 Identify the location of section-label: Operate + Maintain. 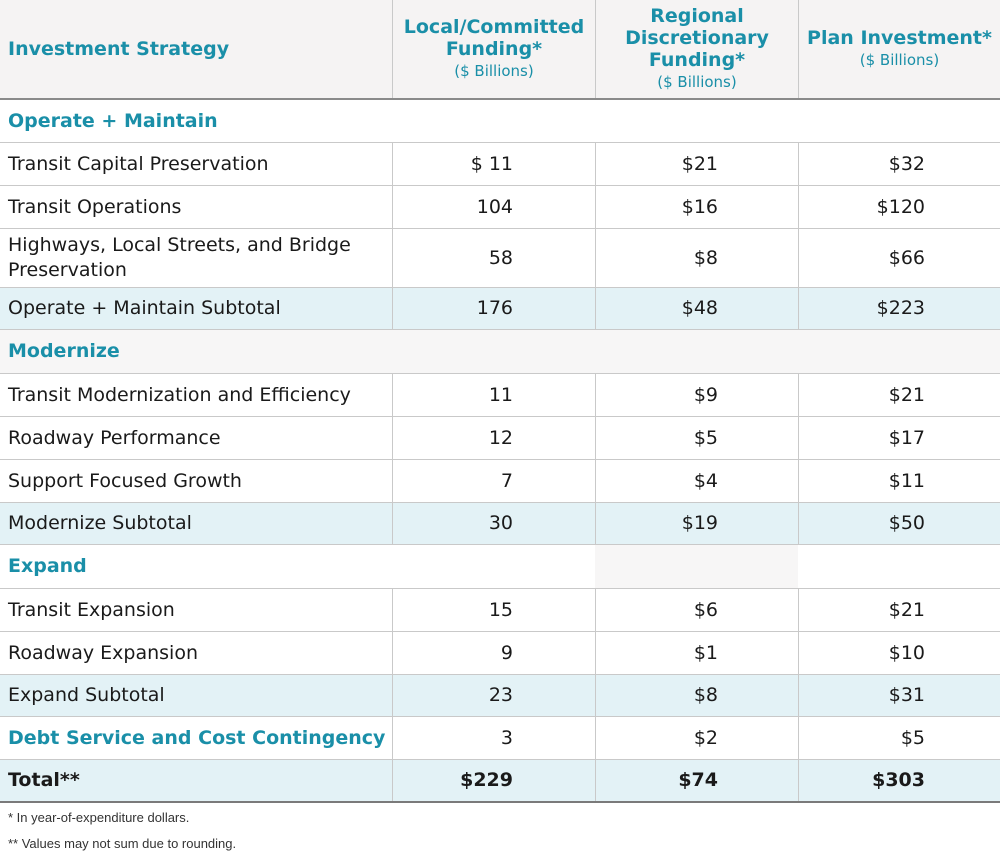
(113, 120).